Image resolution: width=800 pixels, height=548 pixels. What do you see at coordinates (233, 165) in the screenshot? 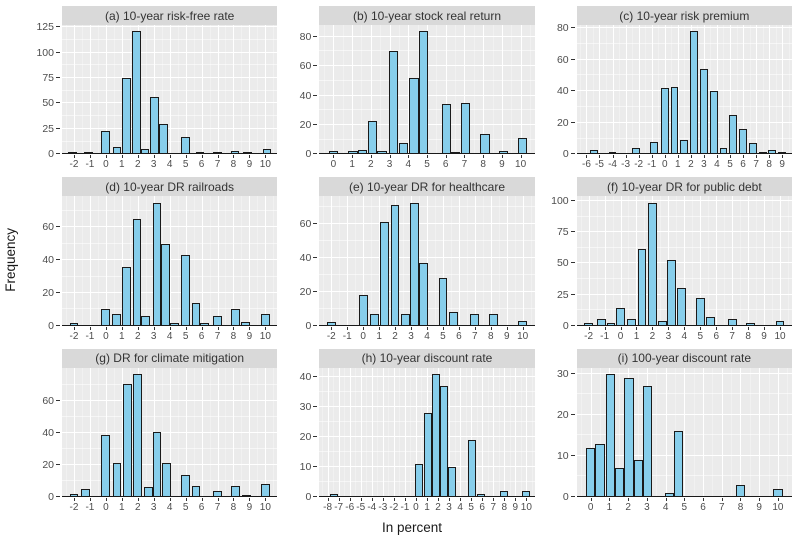
I see `x-tick-label: 8` at bounding box center [233, 165].